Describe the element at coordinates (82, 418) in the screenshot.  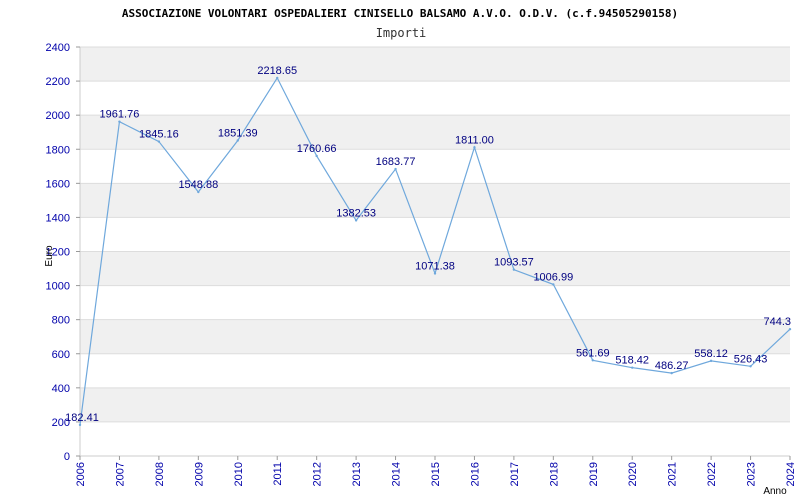
I see `data-label: 182.41` at that location.